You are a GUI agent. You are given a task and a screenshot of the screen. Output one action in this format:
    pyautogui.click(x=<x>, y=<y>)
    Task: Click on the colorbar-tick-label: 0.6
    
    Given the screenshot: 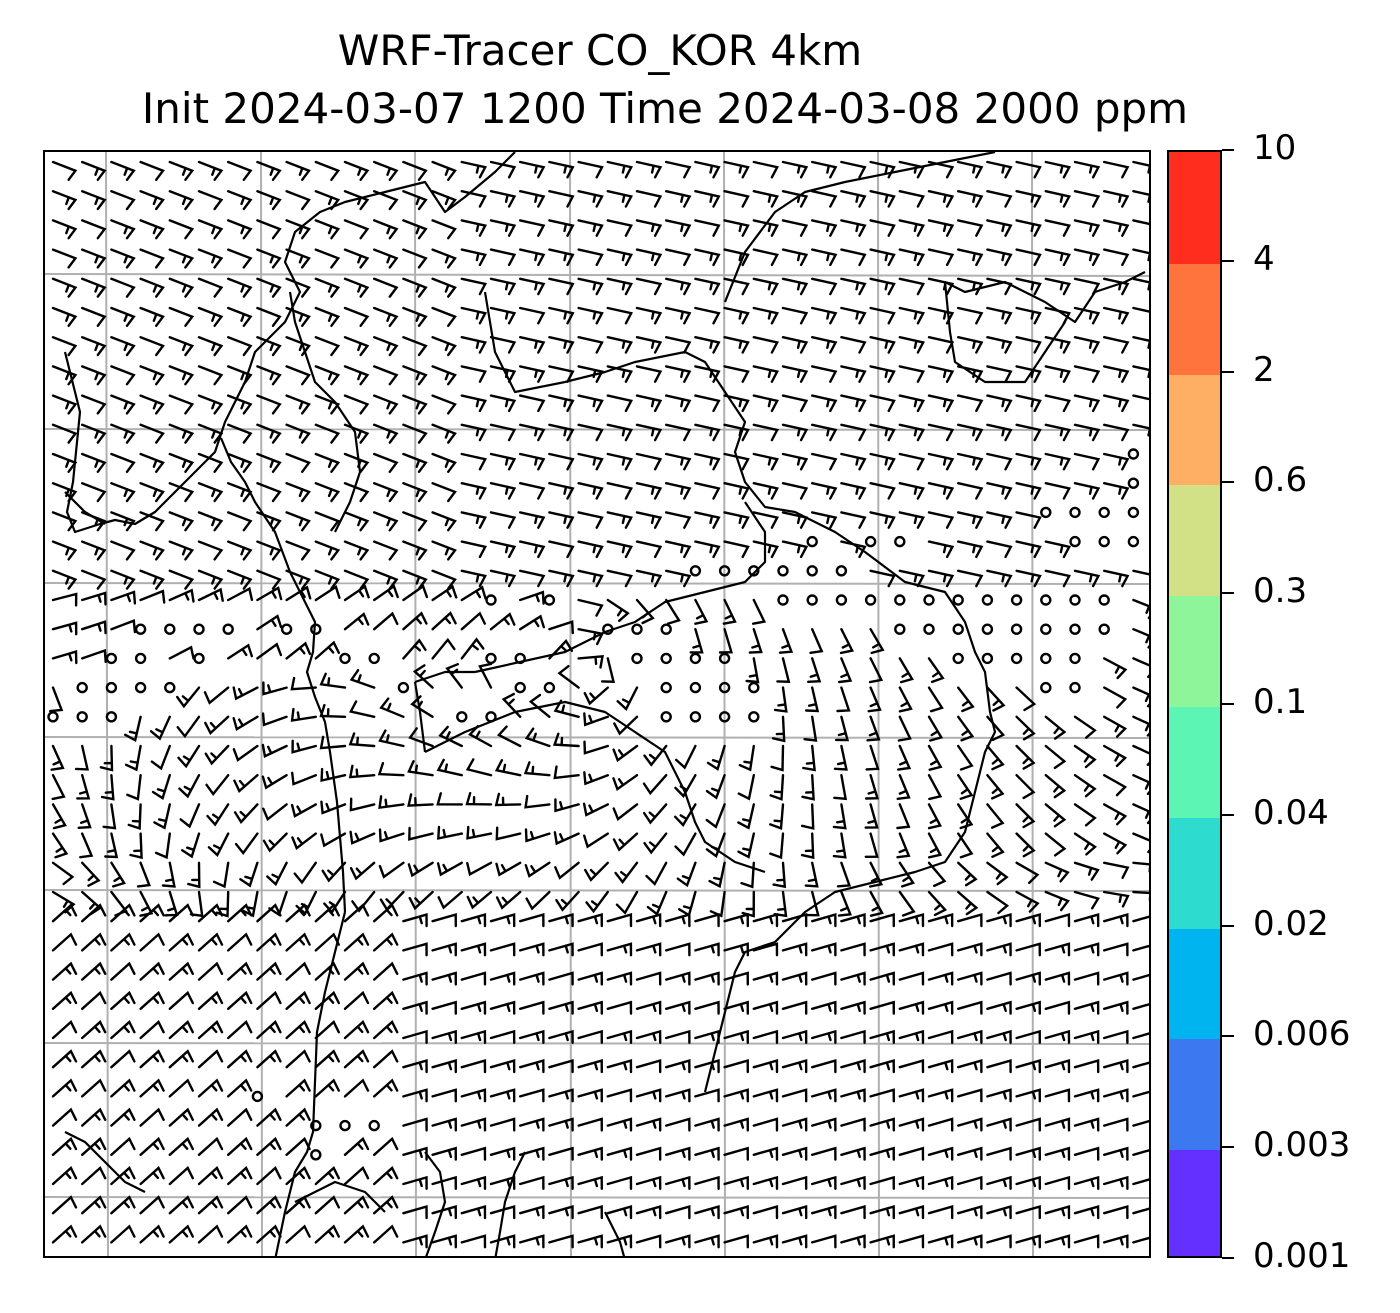 What is the action you would take?
    pyautogui.click(x=1280, y=480)
    